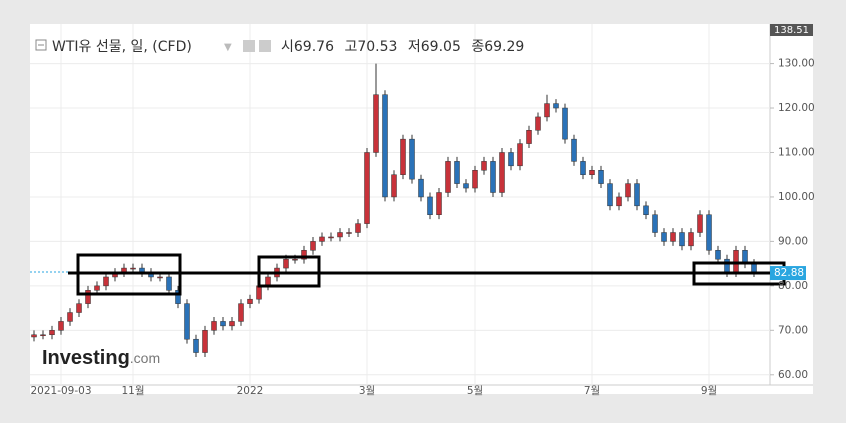 The image size is (846, 423). I want to click on y-tick-label: 110.00, so click(796, 152).